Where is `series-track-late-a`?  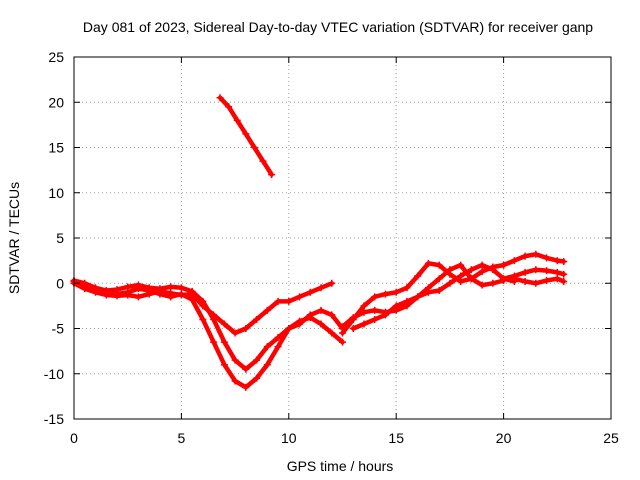
series-track-late-a is located at coordinates (423, 298).